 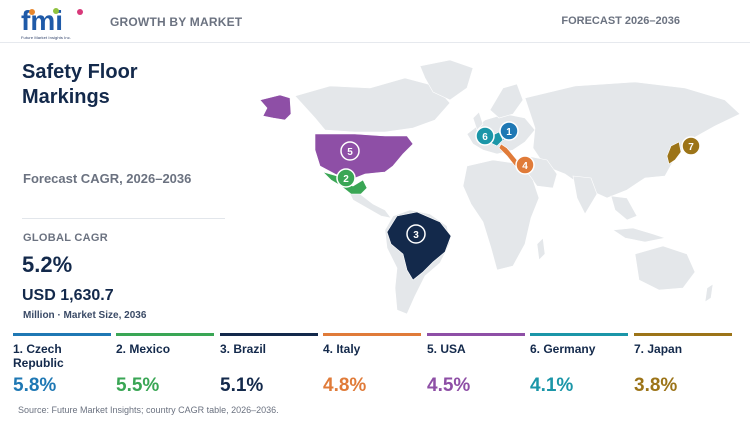 I want to click on marker-czech: 1, so click(x=509, y=131).